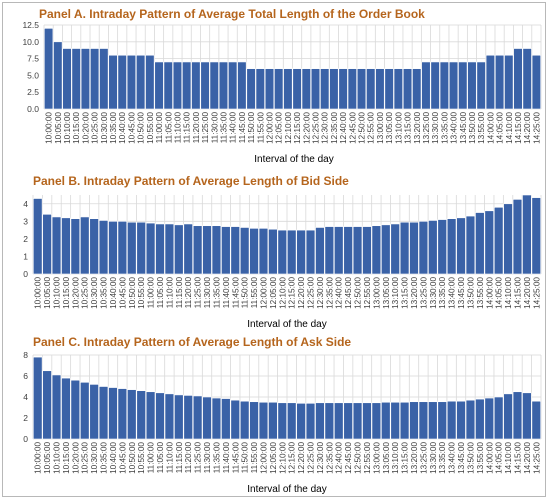 The image size is (550, 501). Describe the element at coordinates (47, 458) in the screenshot. I see `panel-c-xtick-label: 10:05:00` at that location.